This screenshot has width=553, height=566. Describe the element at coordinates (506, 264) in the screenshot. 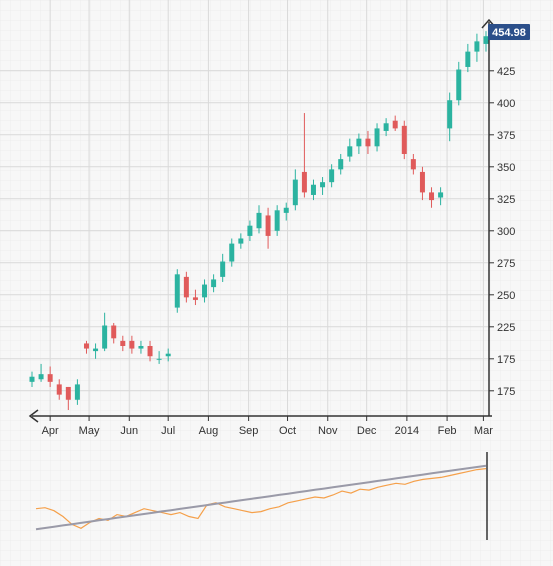

I see `y-tick-label: 275` at that location.